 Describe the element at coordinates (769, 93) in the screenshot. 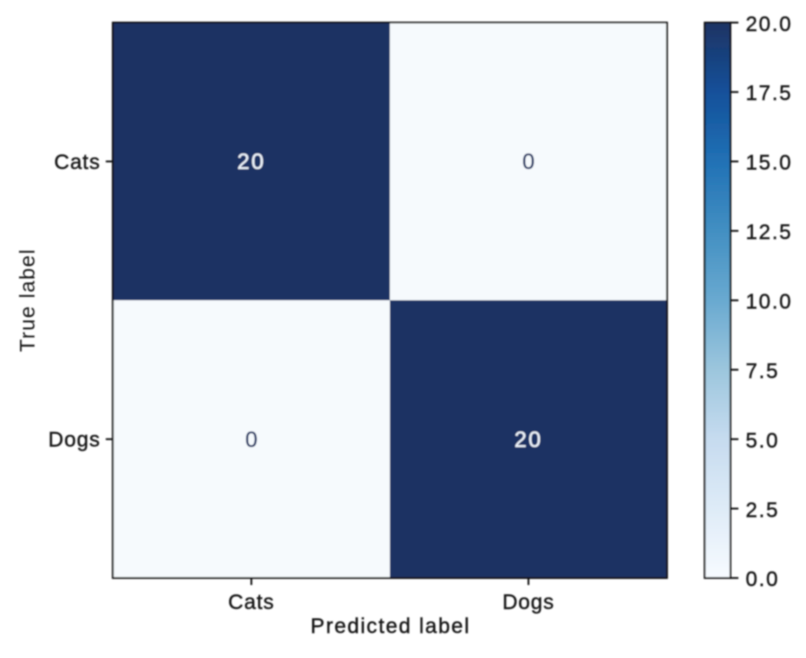

I see `svg-text: 17.5` at that location.